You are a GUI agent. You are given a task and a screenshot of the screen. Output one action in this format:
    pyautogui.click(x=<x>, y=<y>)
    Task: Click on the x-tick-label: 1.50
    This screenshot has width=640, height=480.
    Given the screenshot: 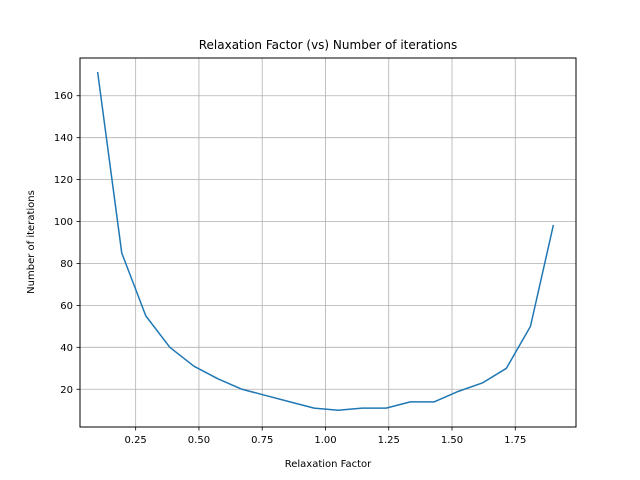 What is the action you would take?
    pyautogui.click(x=452, y=440)
    